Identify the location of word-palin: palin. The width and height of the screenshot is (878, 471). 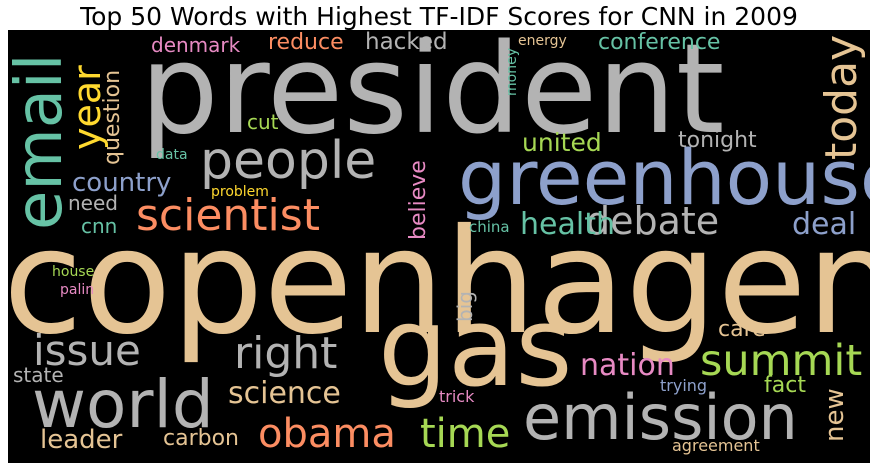
(77, 290).